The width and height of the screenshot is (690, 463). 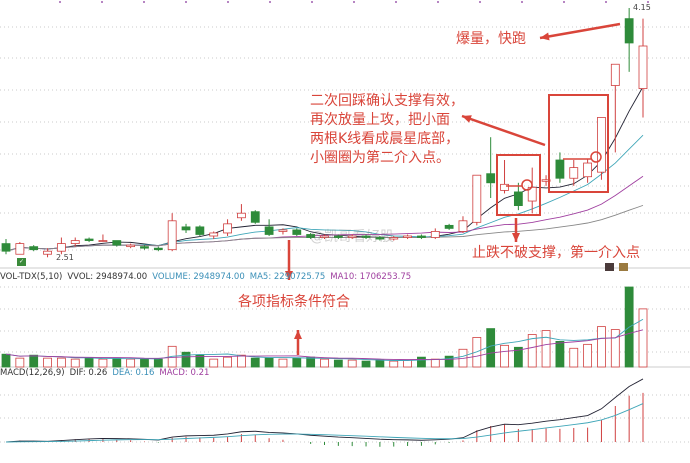 I want to click on annotation-line: 两根K线看成晨星底部，, so click(x=385, y=139).